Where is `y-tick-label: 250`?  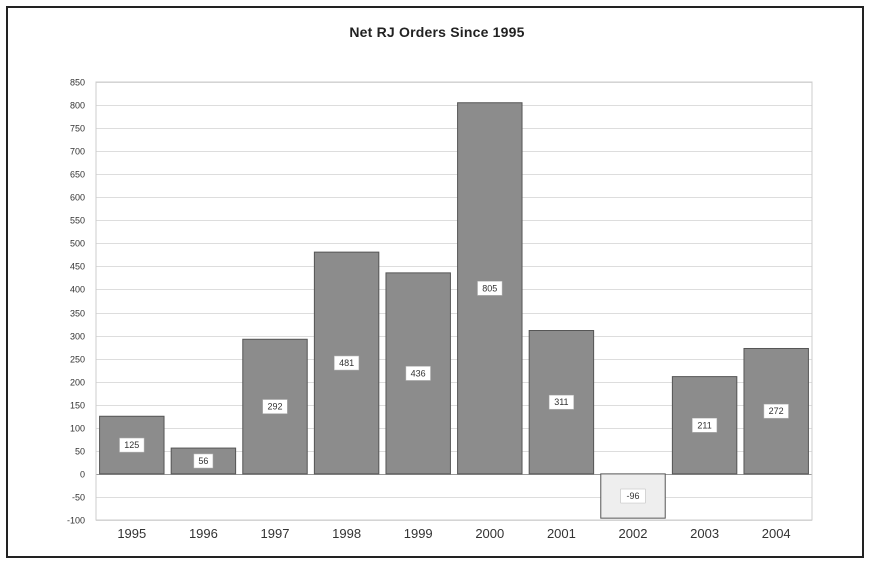 y-tick-label: 250 is located at coordinates (77, 360).